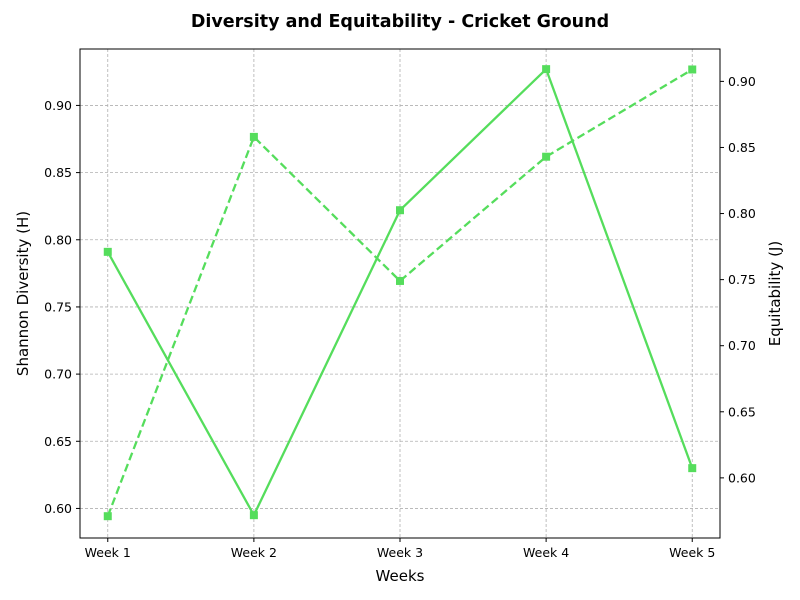  I want to click on right-y-tick-label: 0.85, so click(742, 147).